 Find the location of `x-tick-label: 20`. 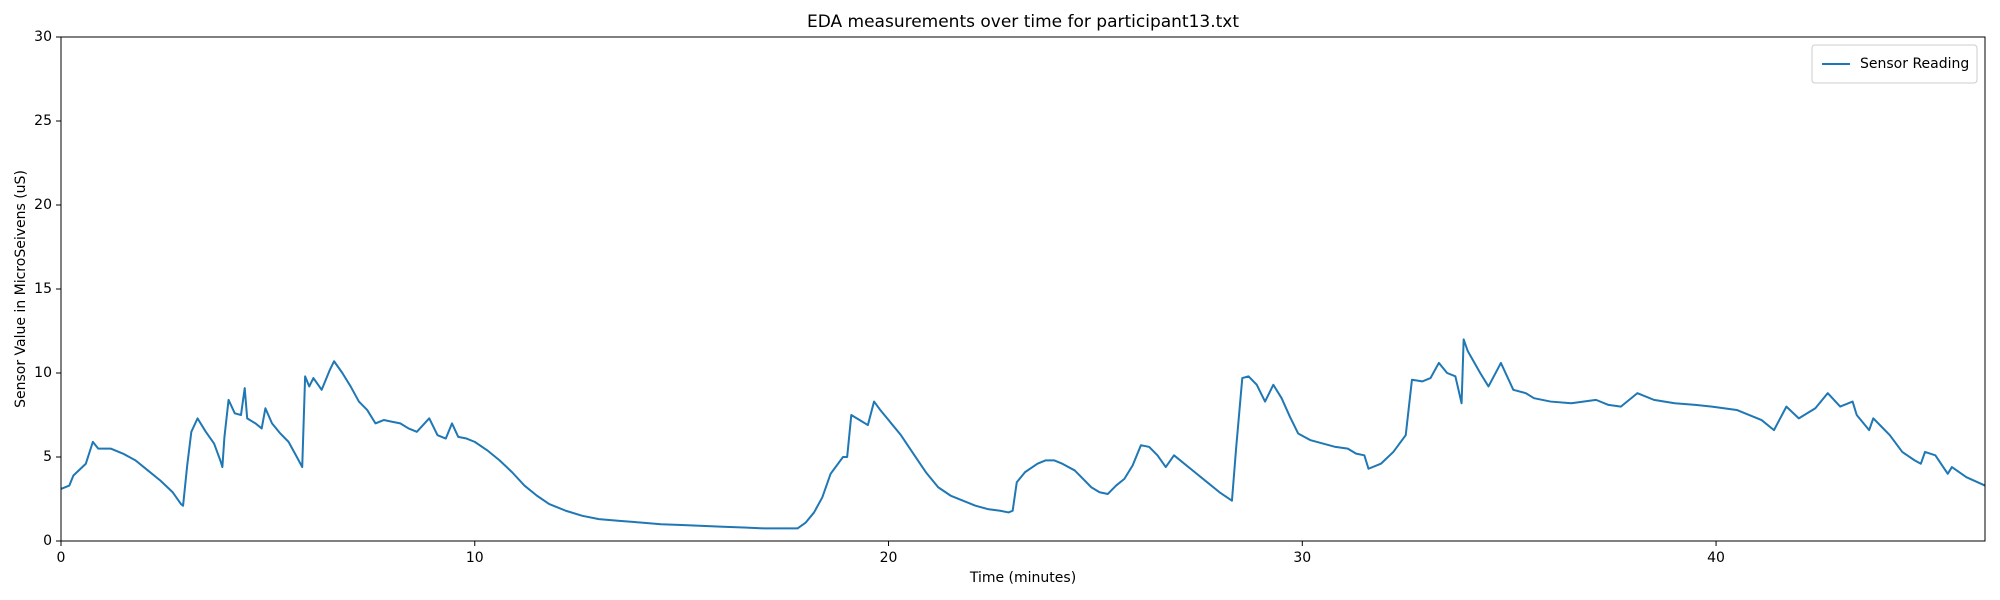

x-tick-label: 20 is located at coordinates (889, 558).